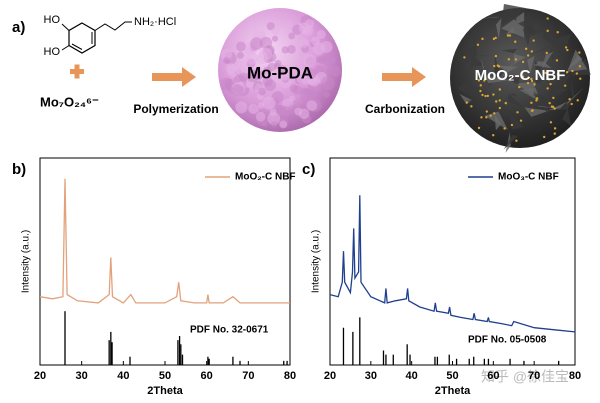 Image resolution: width=600 pixels, height=403 pixels. I want to click on plus, so click(77, 71).